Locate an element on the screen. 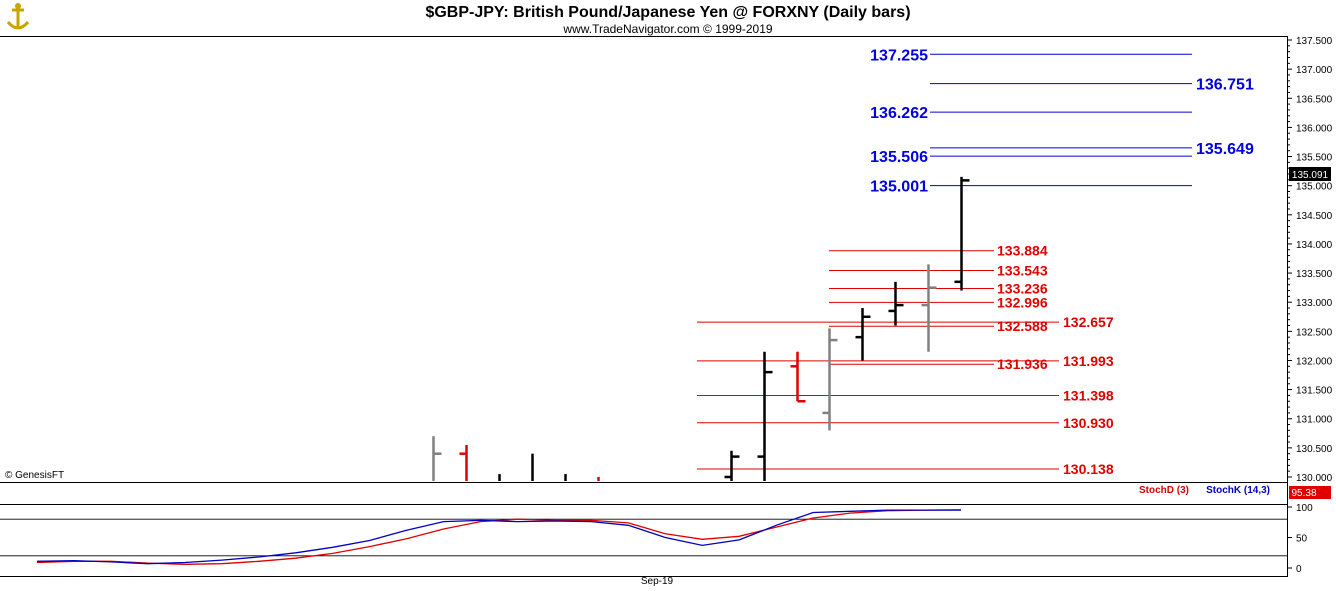  blue-level-label: 136.751 is located at coordinates (1225, 85).